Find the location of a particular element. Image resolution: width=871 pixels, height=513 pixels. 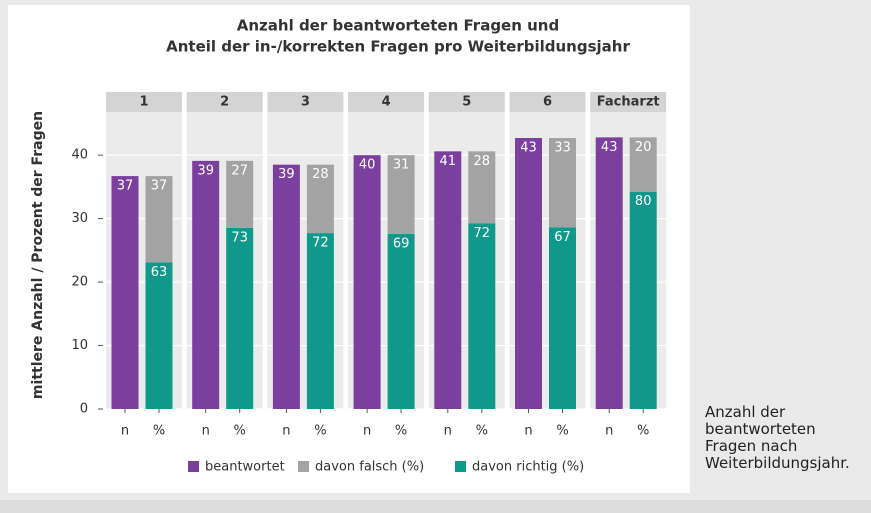

data-label: 27 is located at coordinates (239, 170).